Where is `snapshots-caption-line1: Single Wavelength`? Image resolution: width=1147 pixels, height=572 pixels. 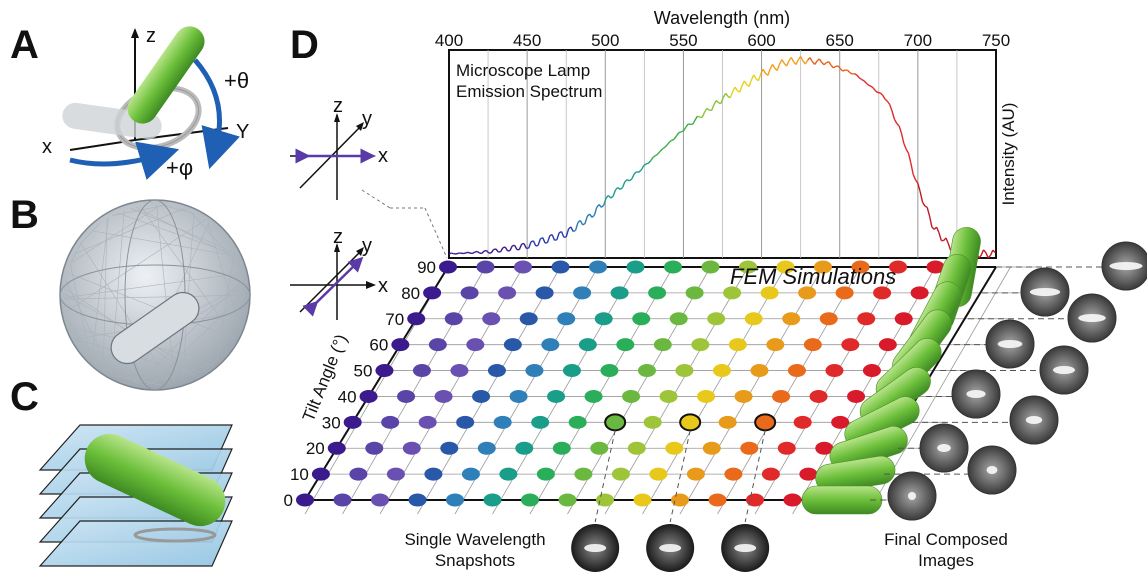 snapshots-caption-line1: Single Wavelength is located at coordinates (474, 539).